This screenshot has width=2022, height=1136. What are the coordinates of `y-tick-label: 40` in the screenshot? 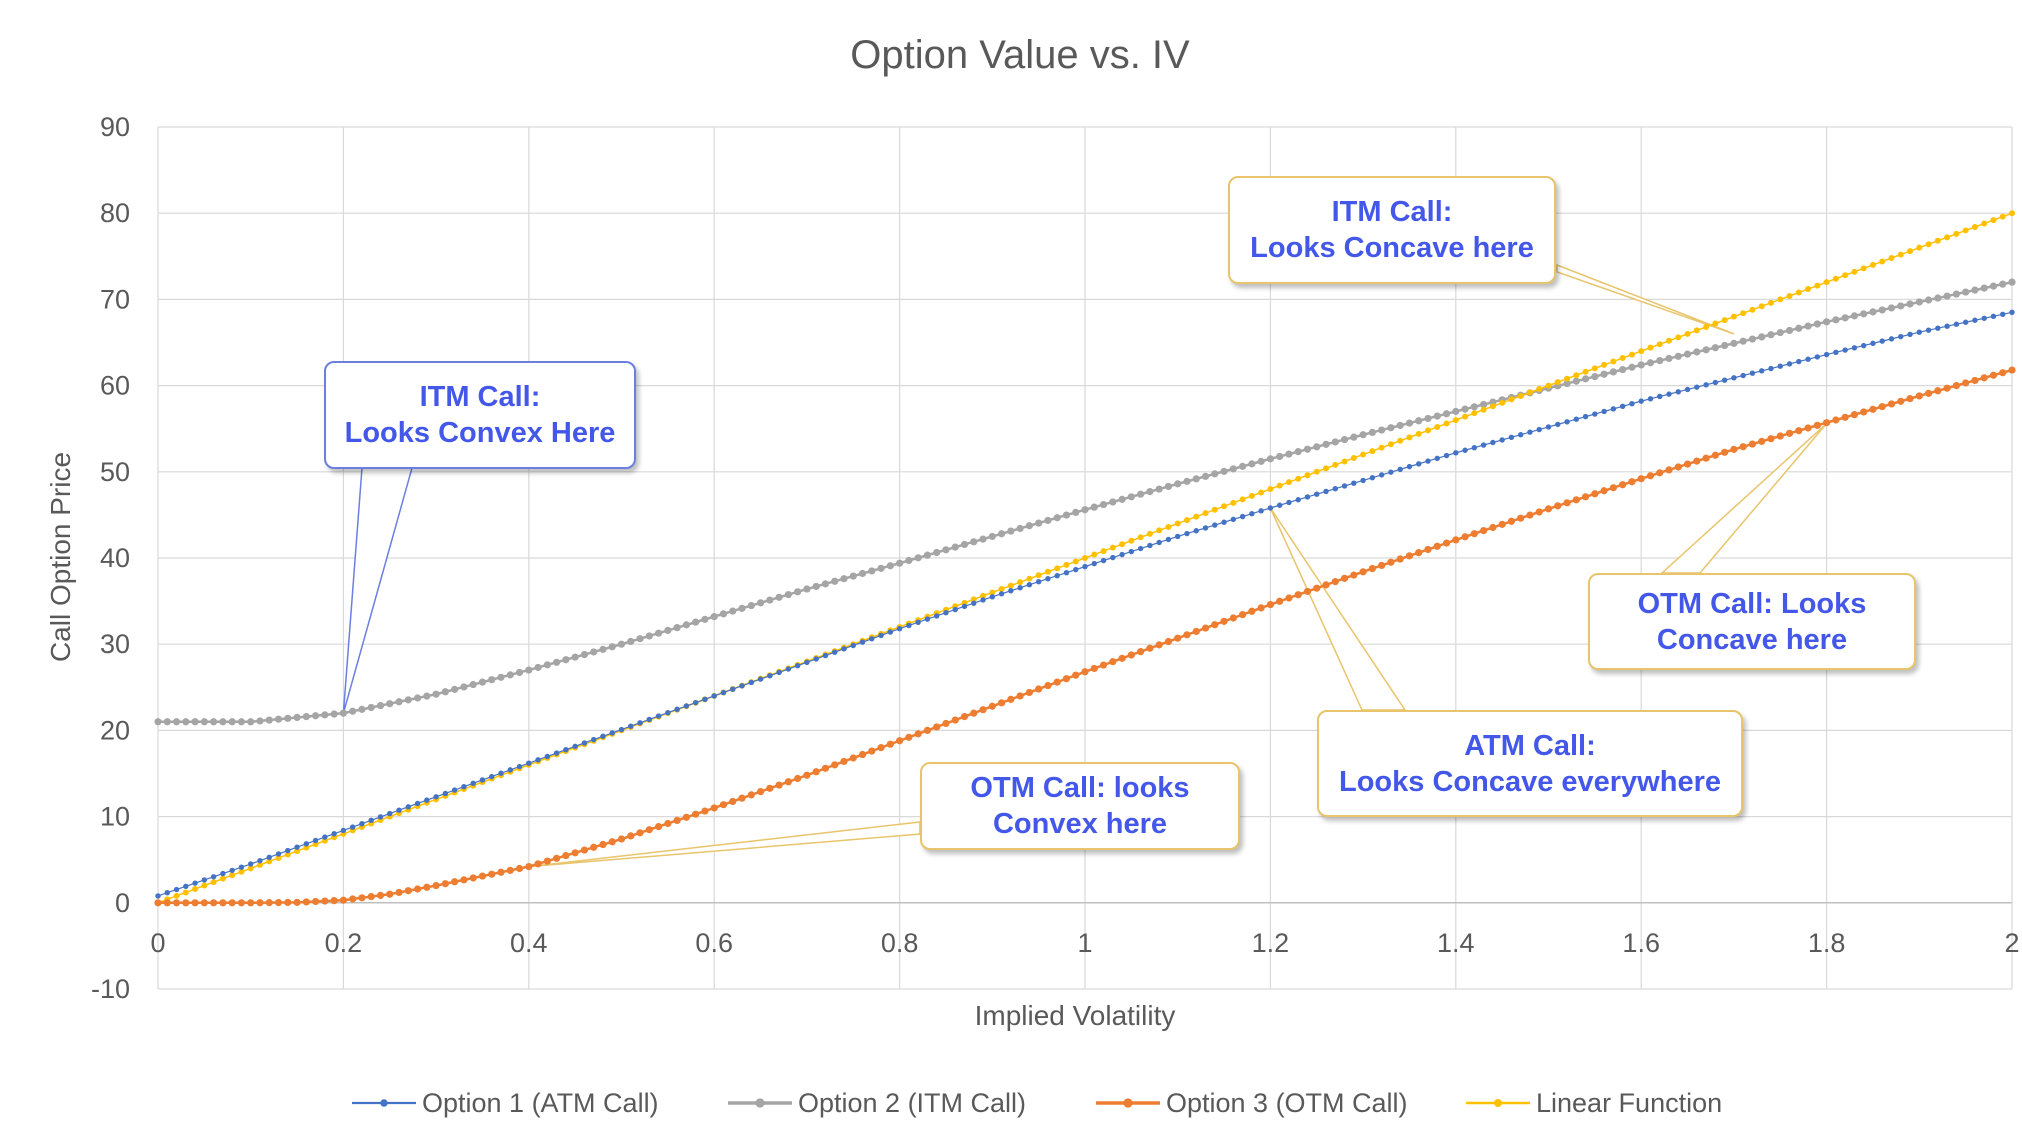 It's located at (115, 558).